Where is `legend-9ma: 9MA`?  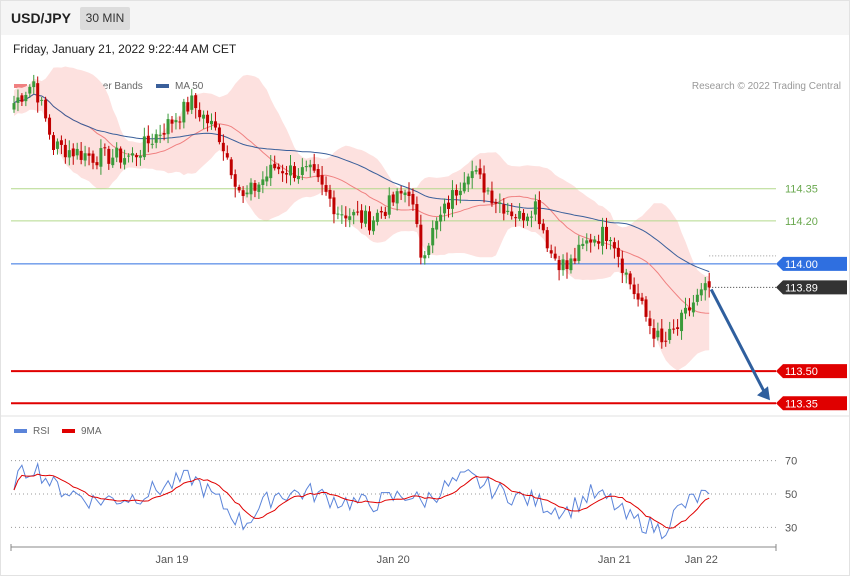 legend-9ma: 9MA is located at coordinates (82, 431).